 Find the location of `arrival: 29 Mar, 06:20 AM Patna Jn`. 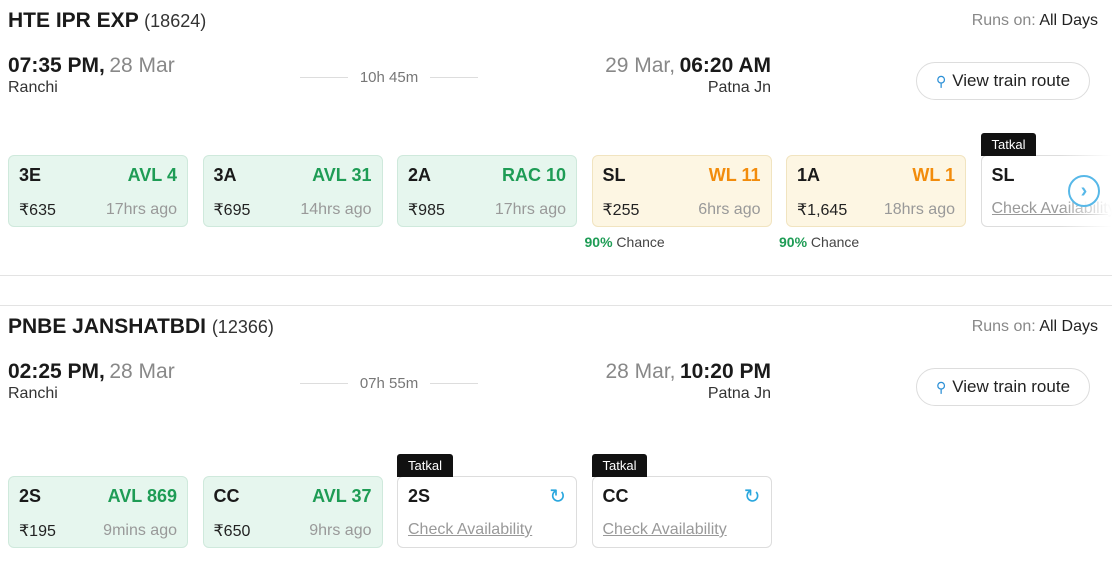

arrival: 29 Mar, 06:20 AM Patna Jn is located at coordinates (688, 75).